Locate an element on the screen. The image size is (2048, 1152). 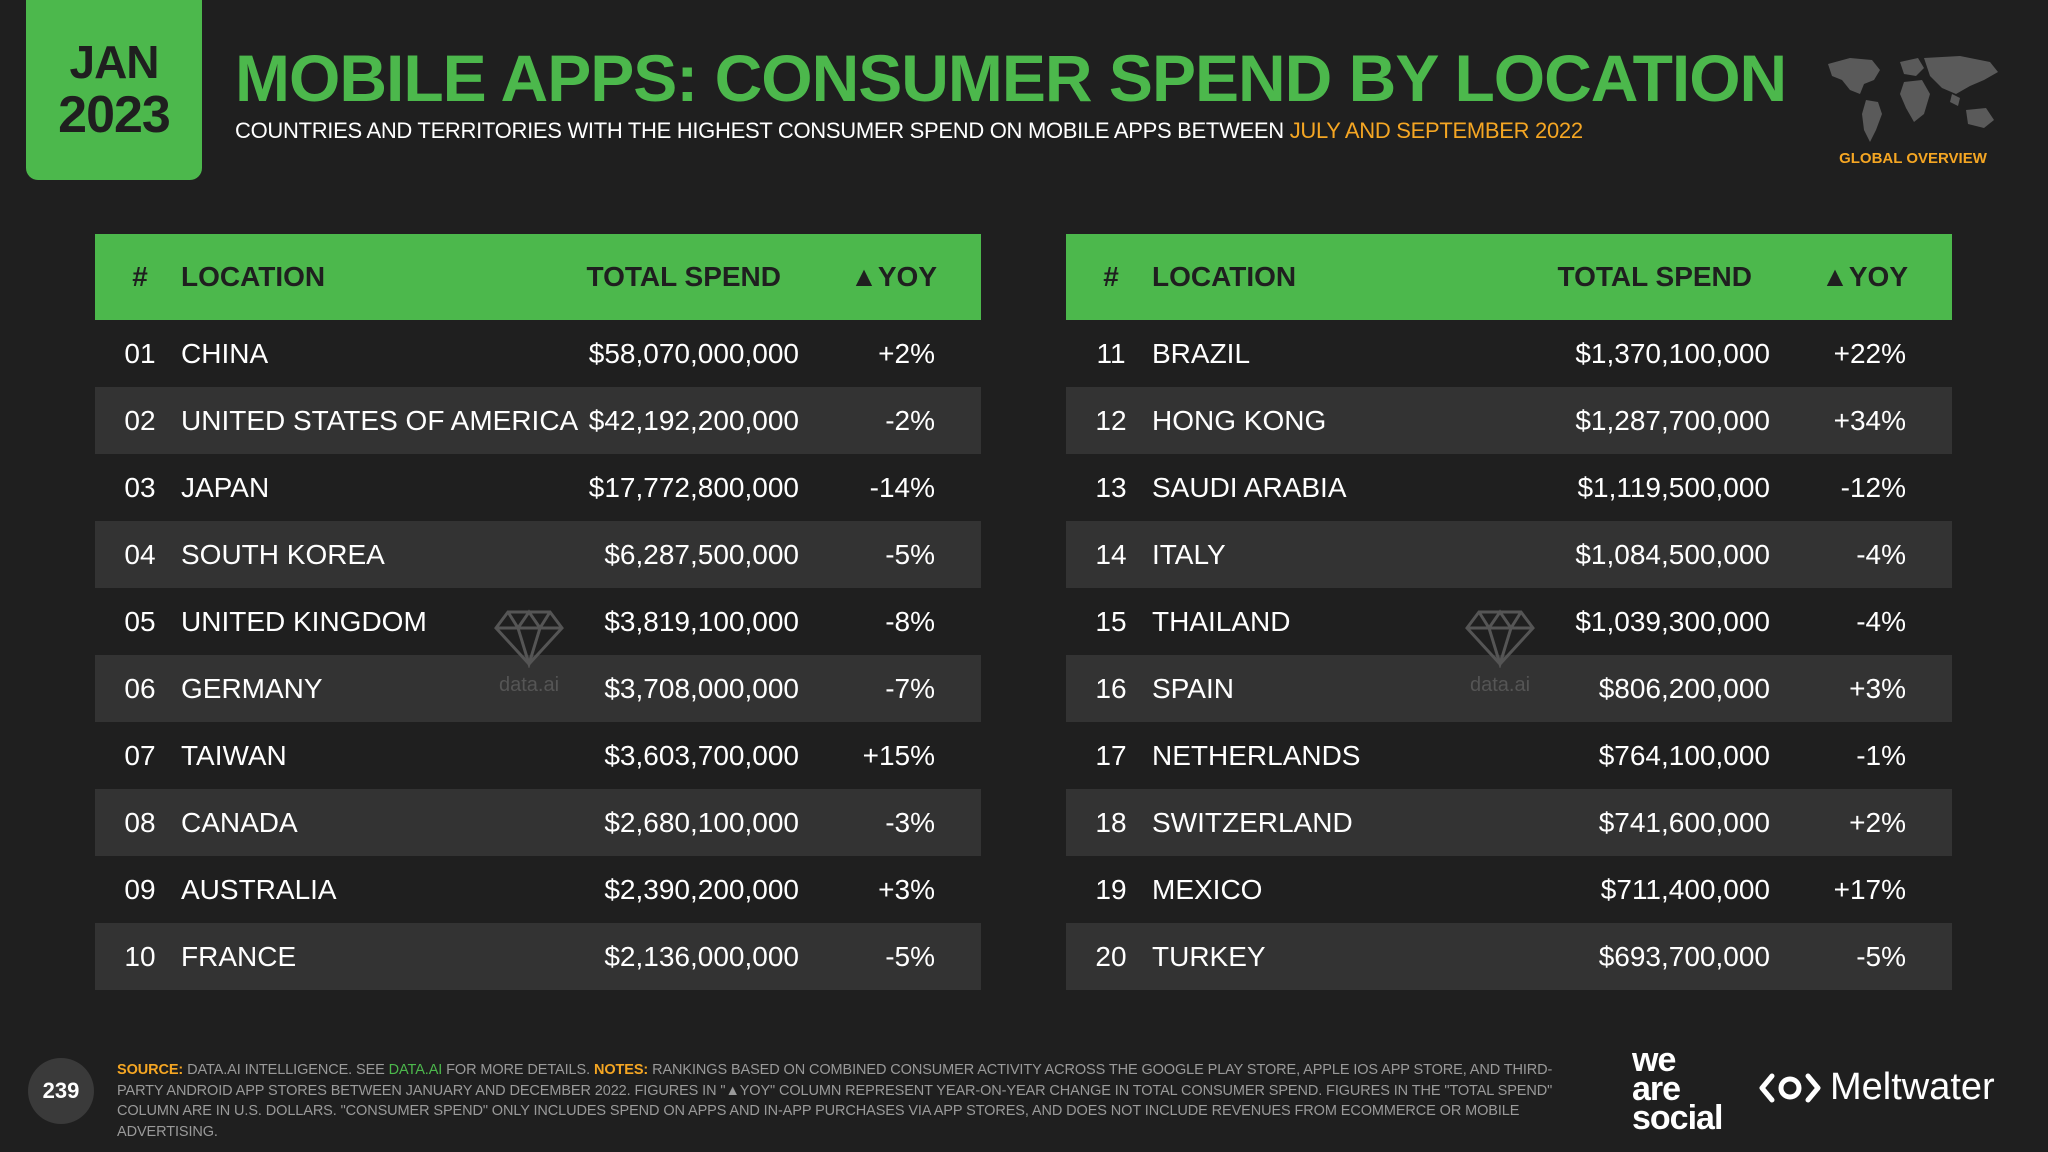
table-row: 11 BRAZIL $1,370,100,000 +22% is located at coordinates (1509, 353).